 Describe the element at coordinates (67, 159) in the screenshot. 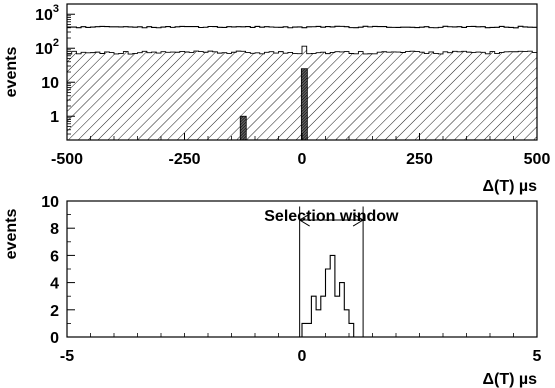

I see `x-tick-label: -500` at that location.